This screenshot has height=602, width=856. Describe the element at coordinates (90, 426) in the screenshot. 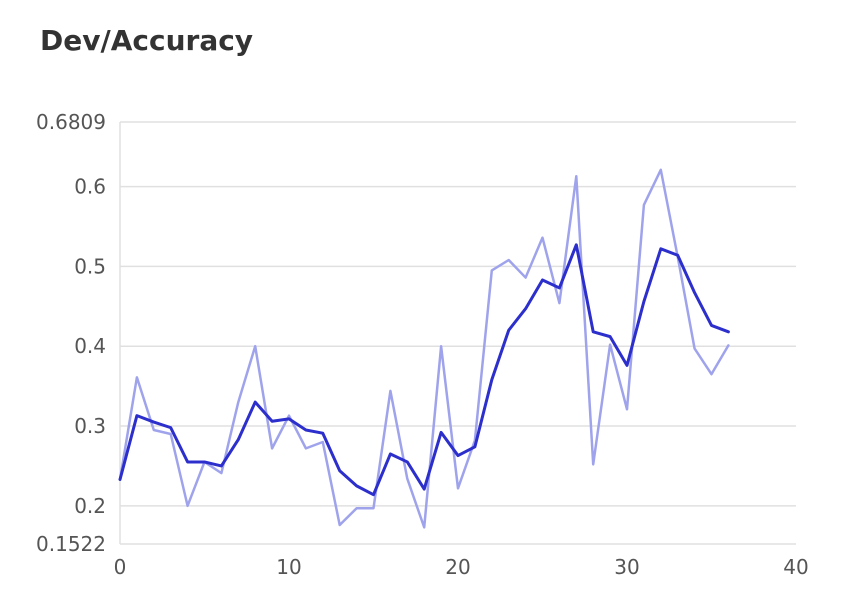

I see `y-tick-label: 0.3` at that location.